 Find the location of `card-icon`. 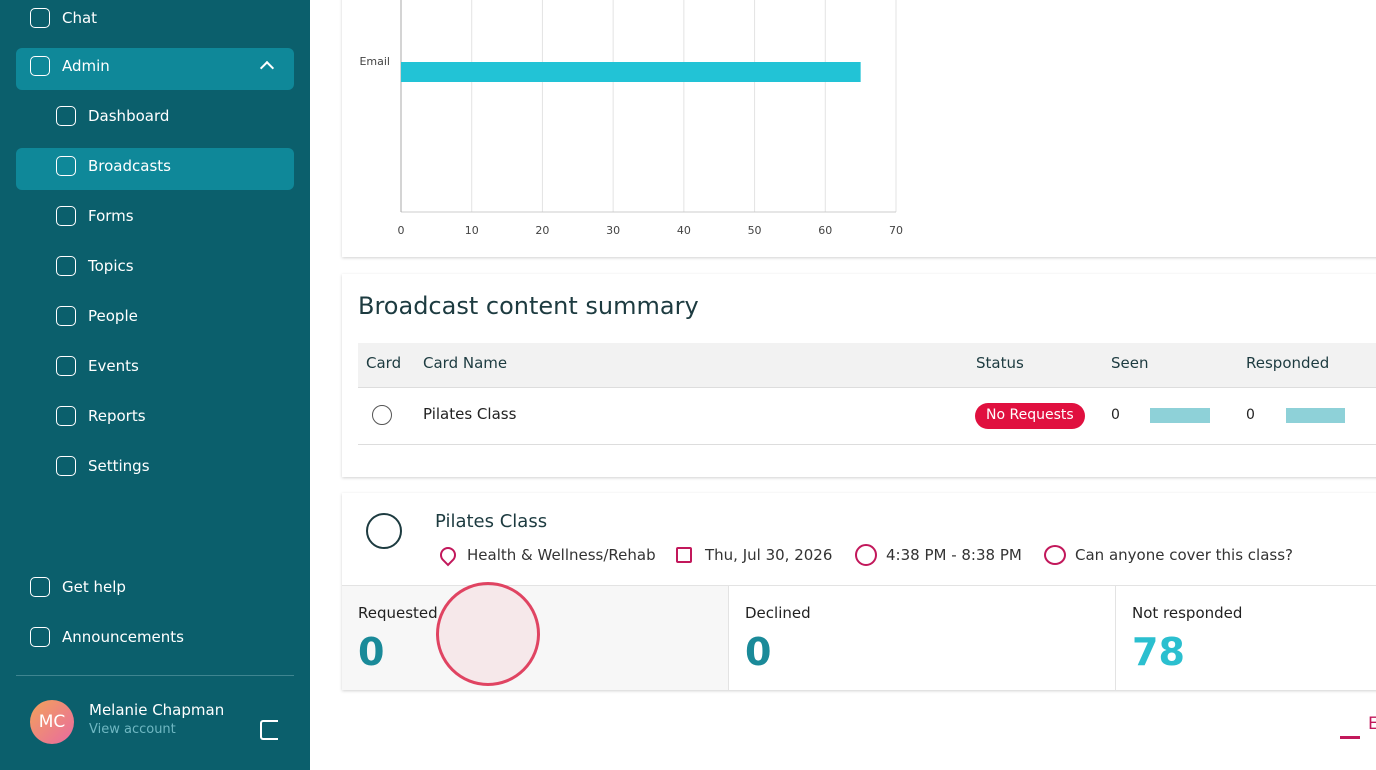

card-icon is located at coordinates (382, 415).